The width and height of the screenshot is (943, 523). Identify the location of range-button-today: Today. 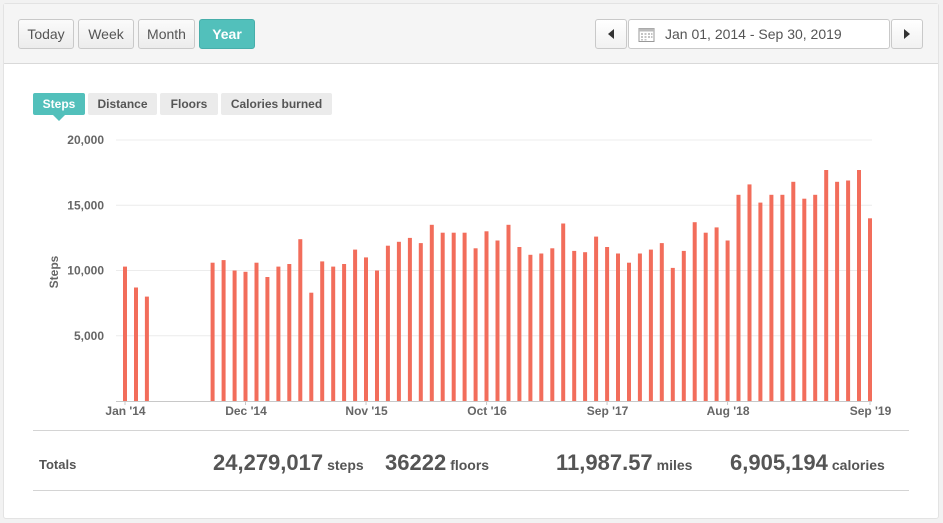
(46, 34).